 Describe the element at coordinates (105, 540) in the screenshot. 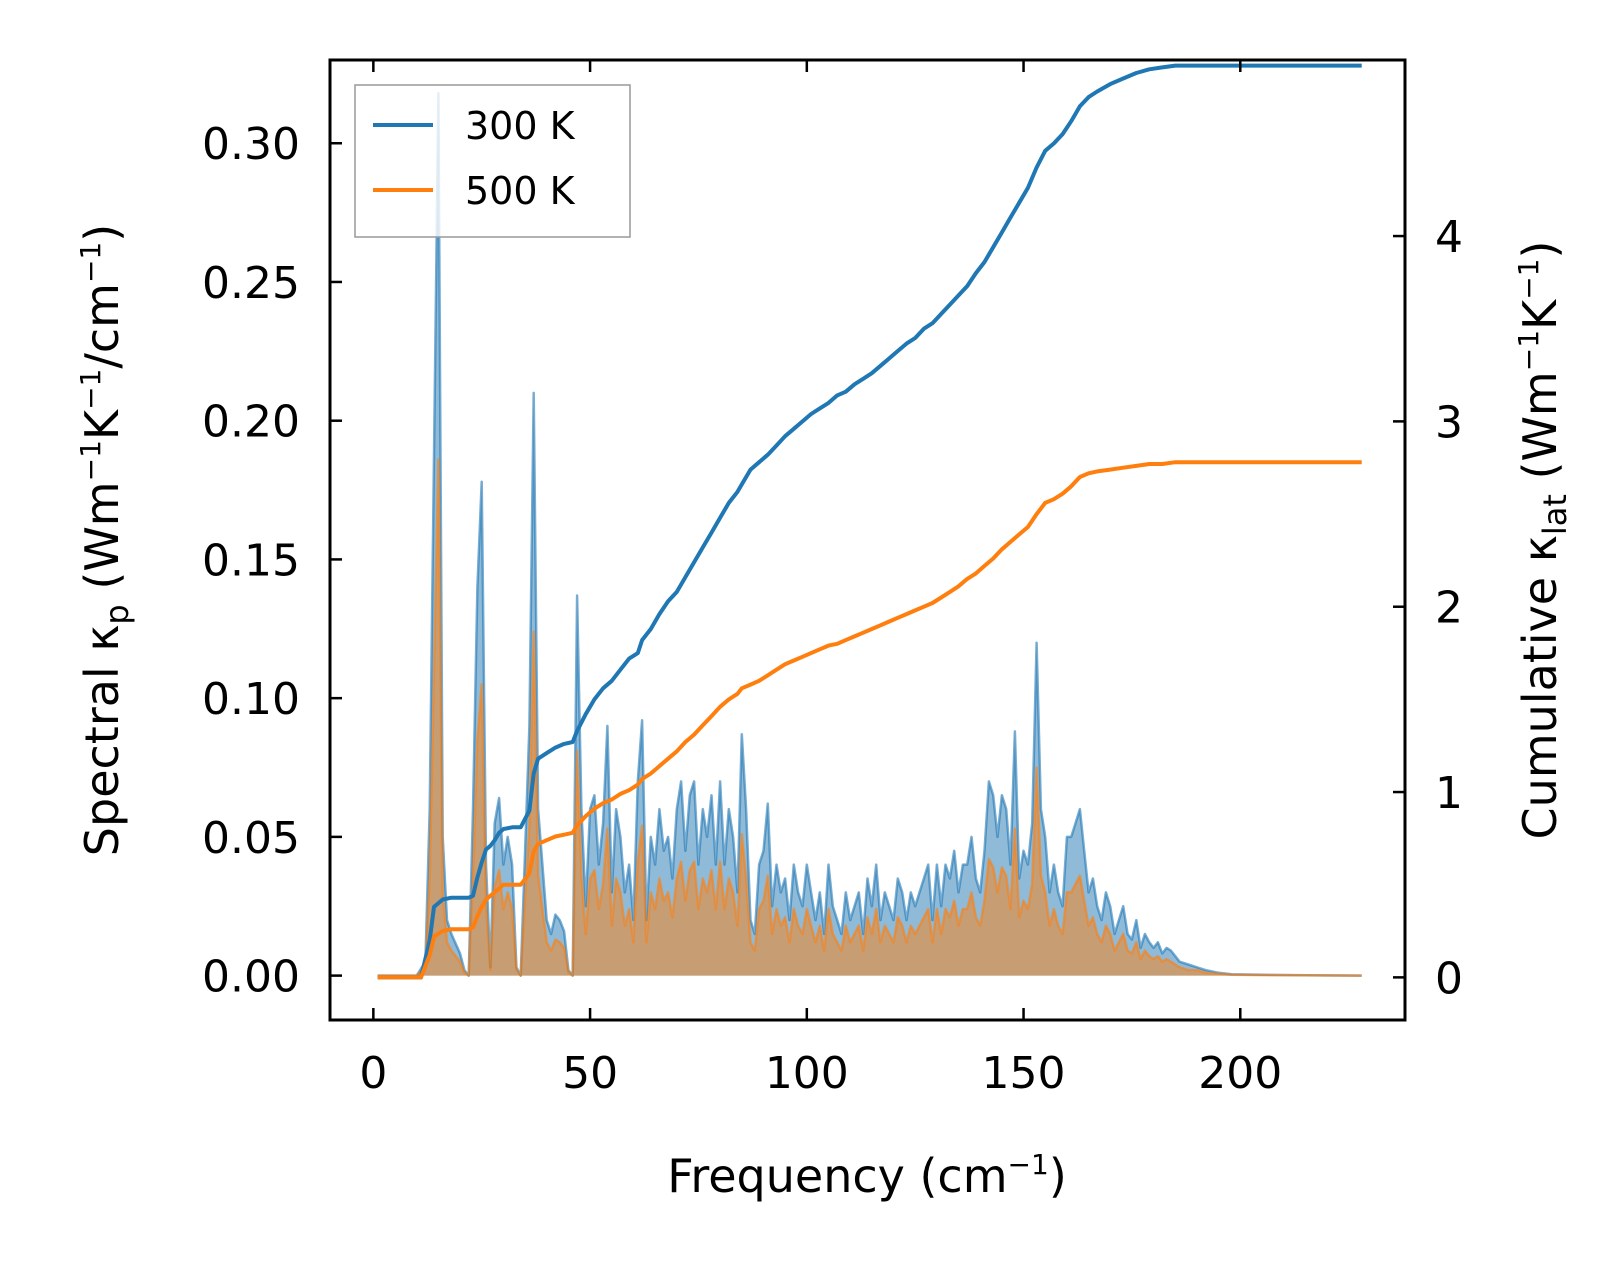

I see `y-left-axis-label: Spectral κp (Wm−1K−1/cm−1)` at that location.